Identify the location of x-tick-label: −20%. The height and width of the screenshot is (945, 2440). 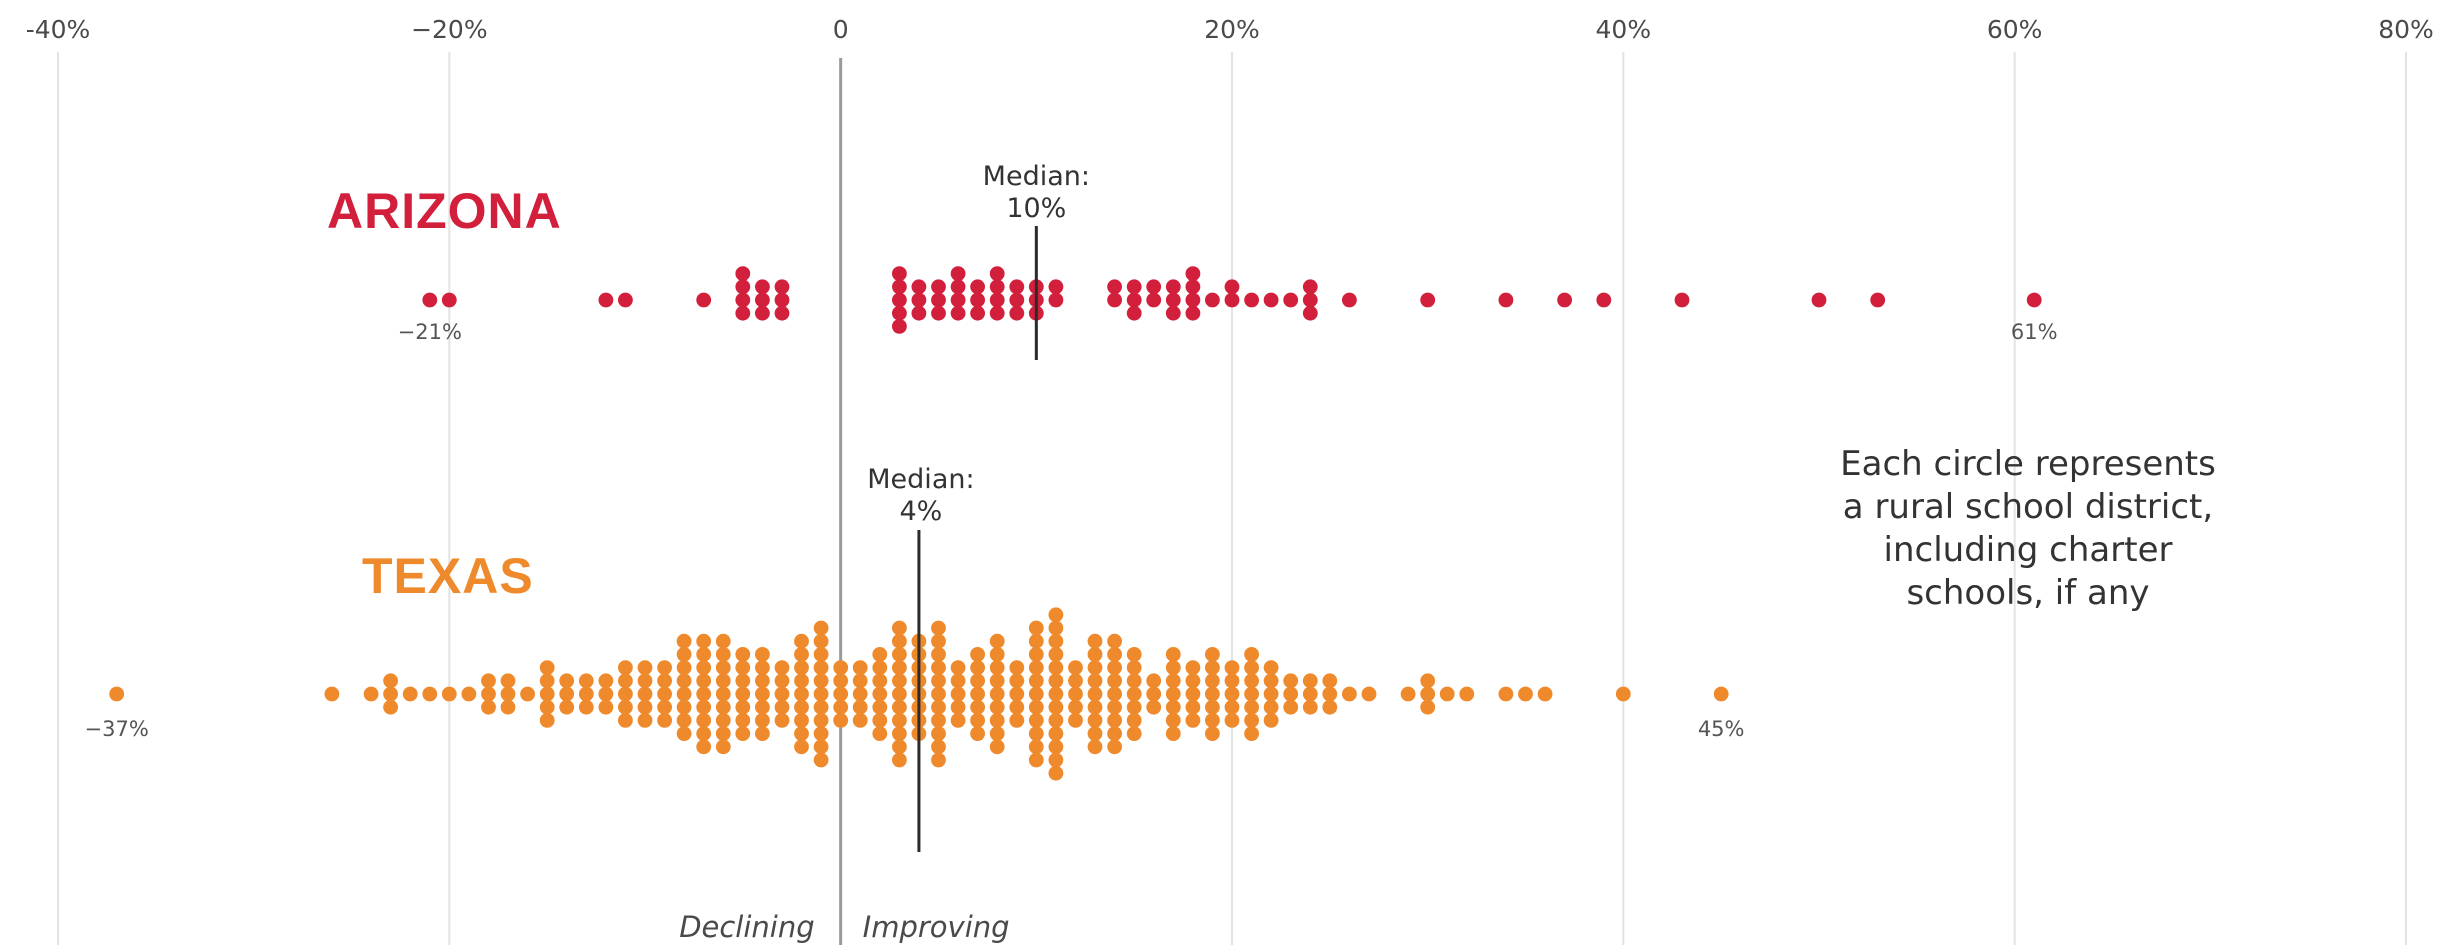
(449, 29).